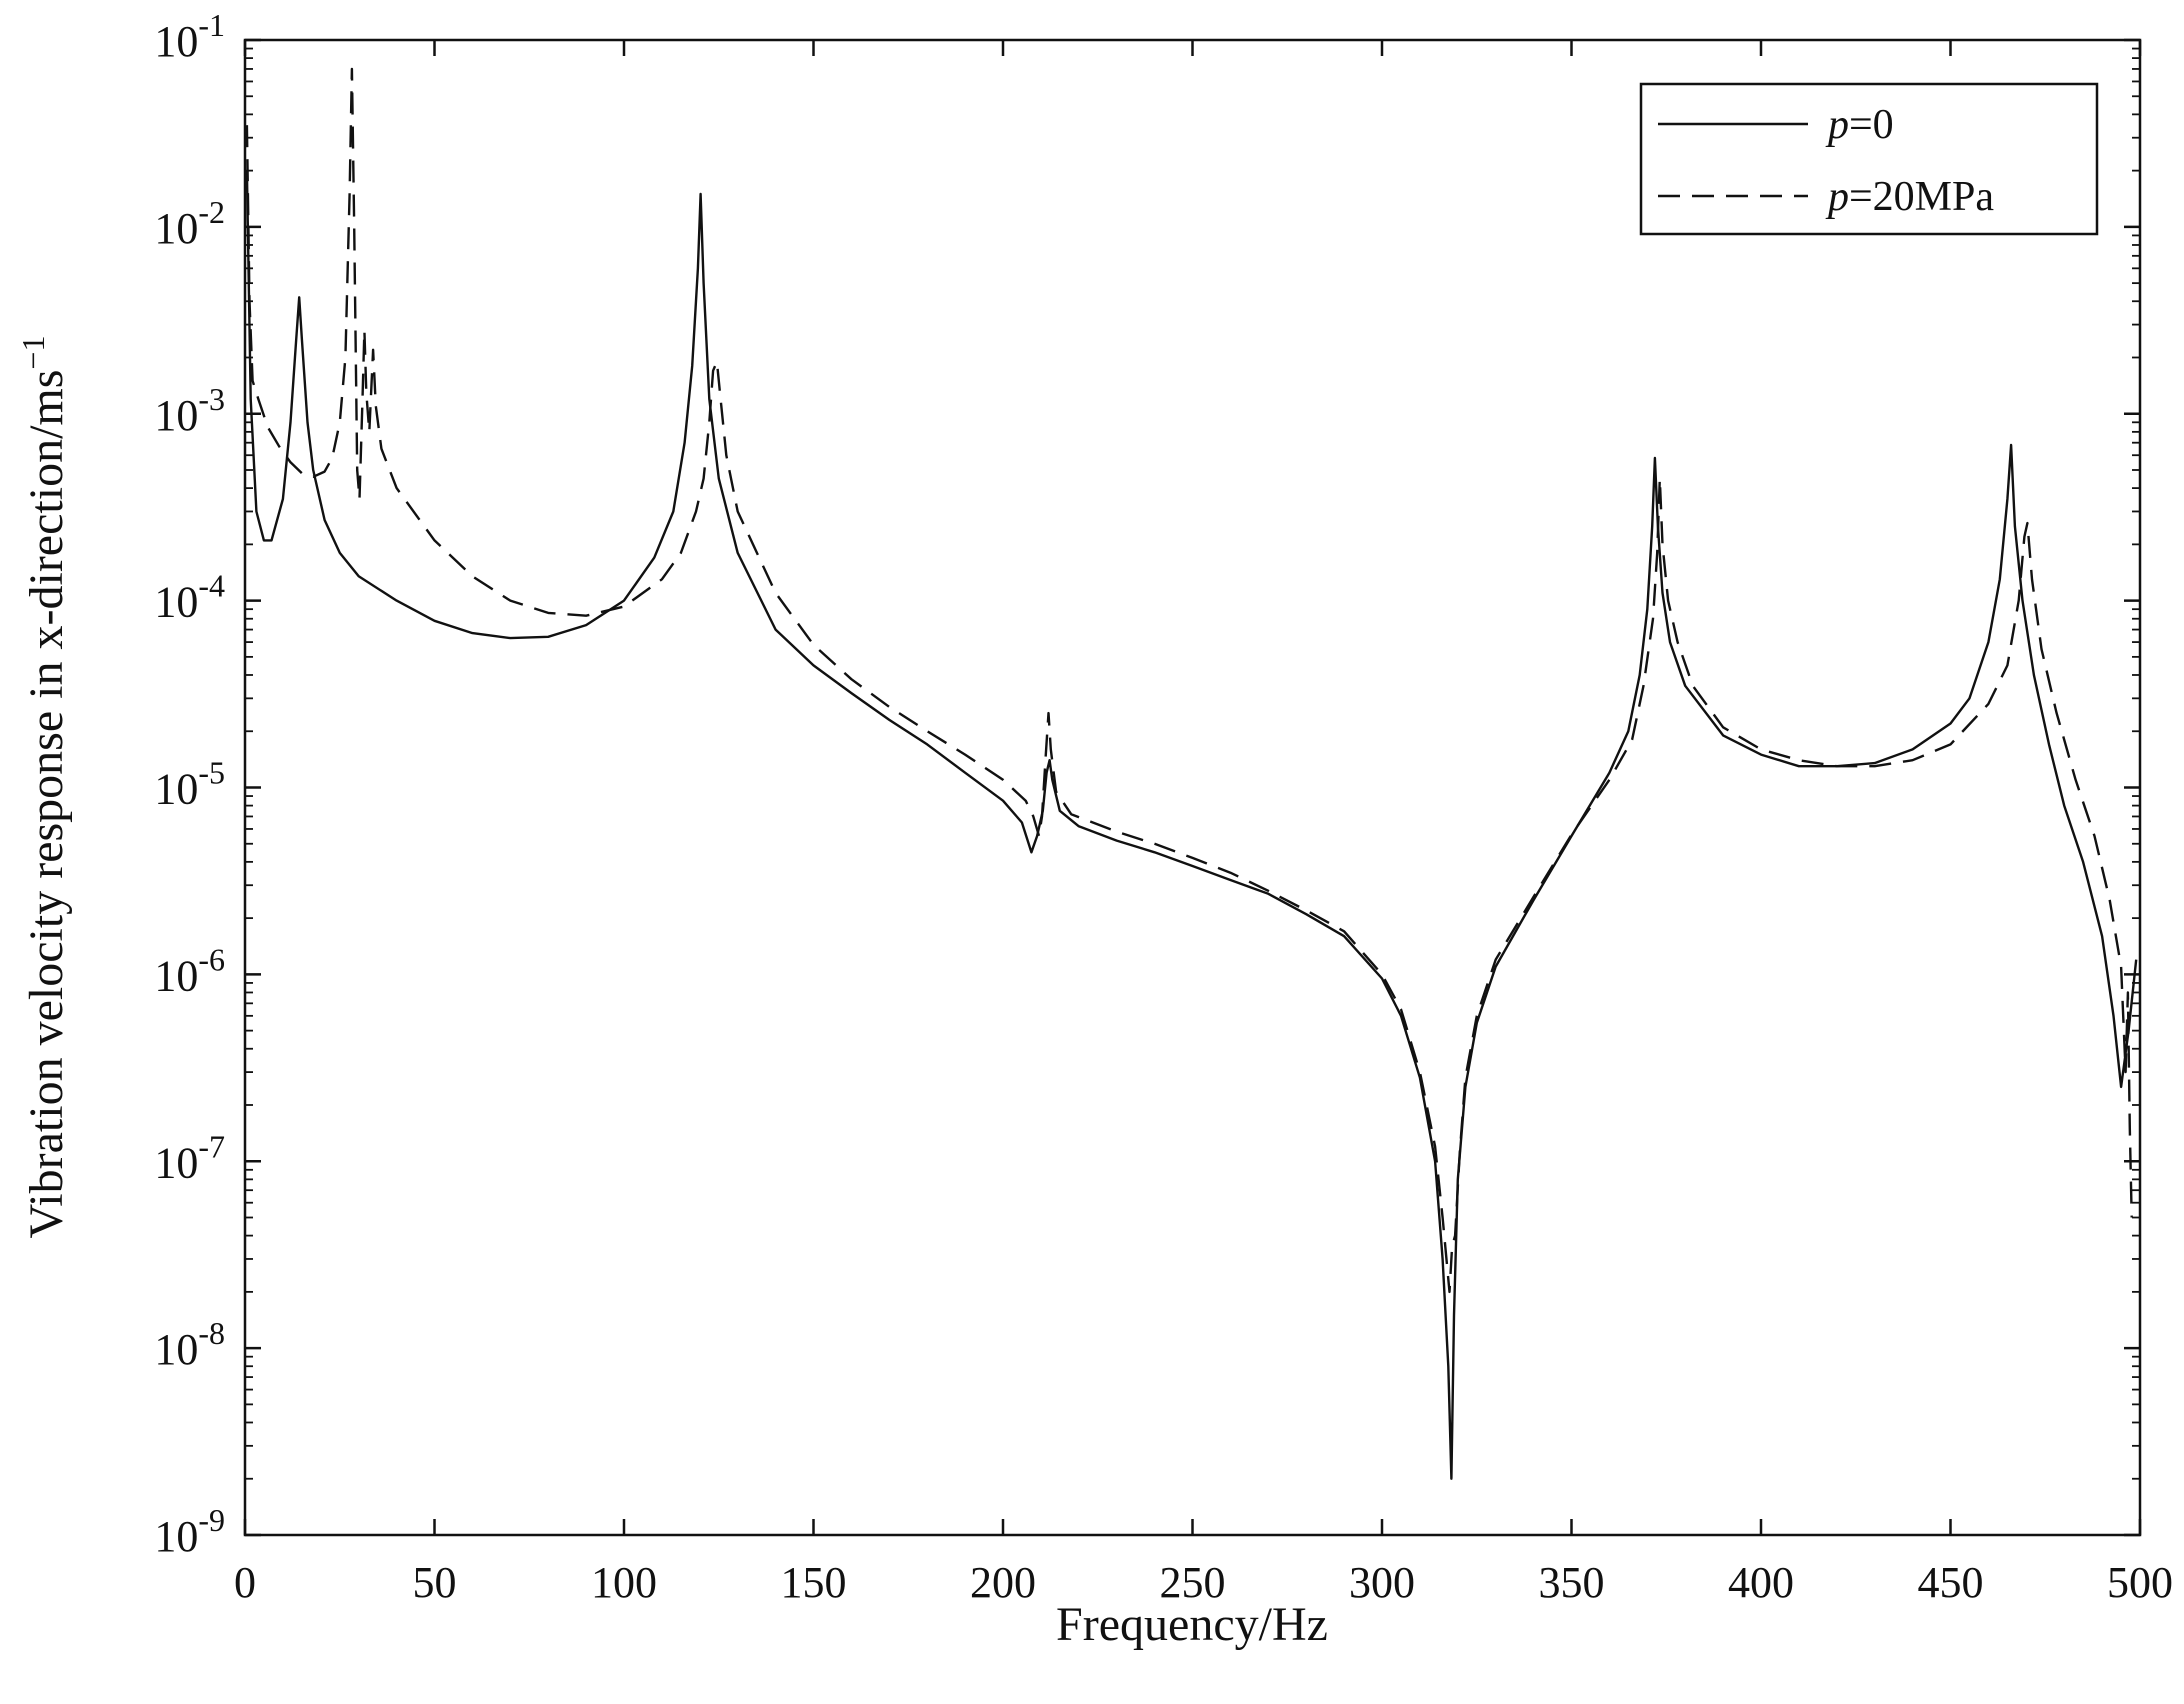  I want to click on x-tick-label: 450, so click(1951, 1582).